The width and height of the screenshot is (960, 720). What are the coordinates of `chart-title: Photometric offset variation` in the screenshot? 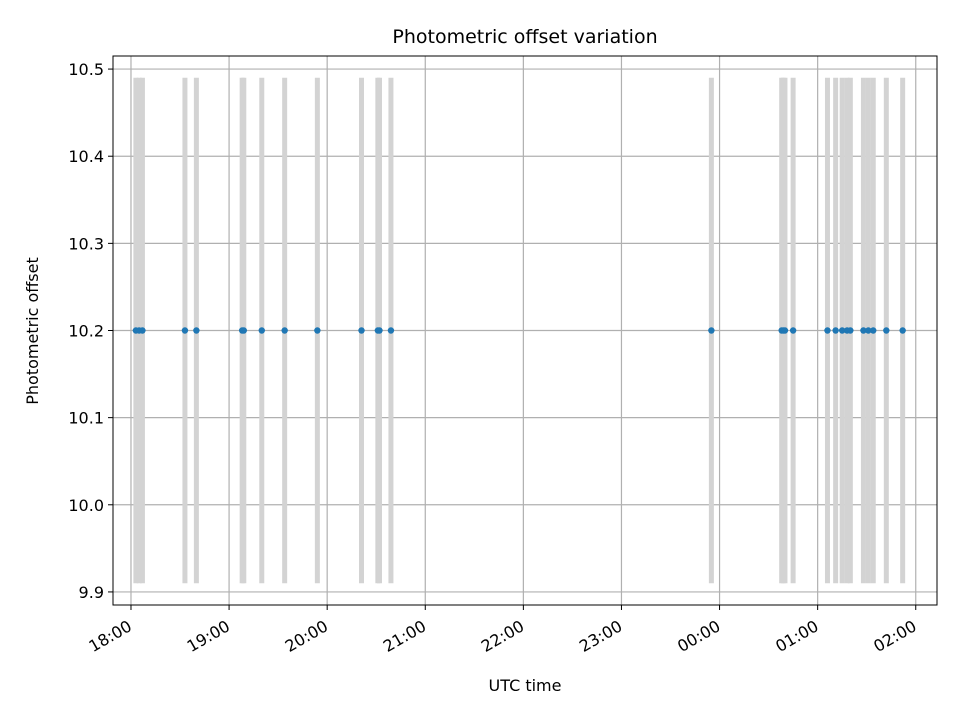 It's located at (524, 37).